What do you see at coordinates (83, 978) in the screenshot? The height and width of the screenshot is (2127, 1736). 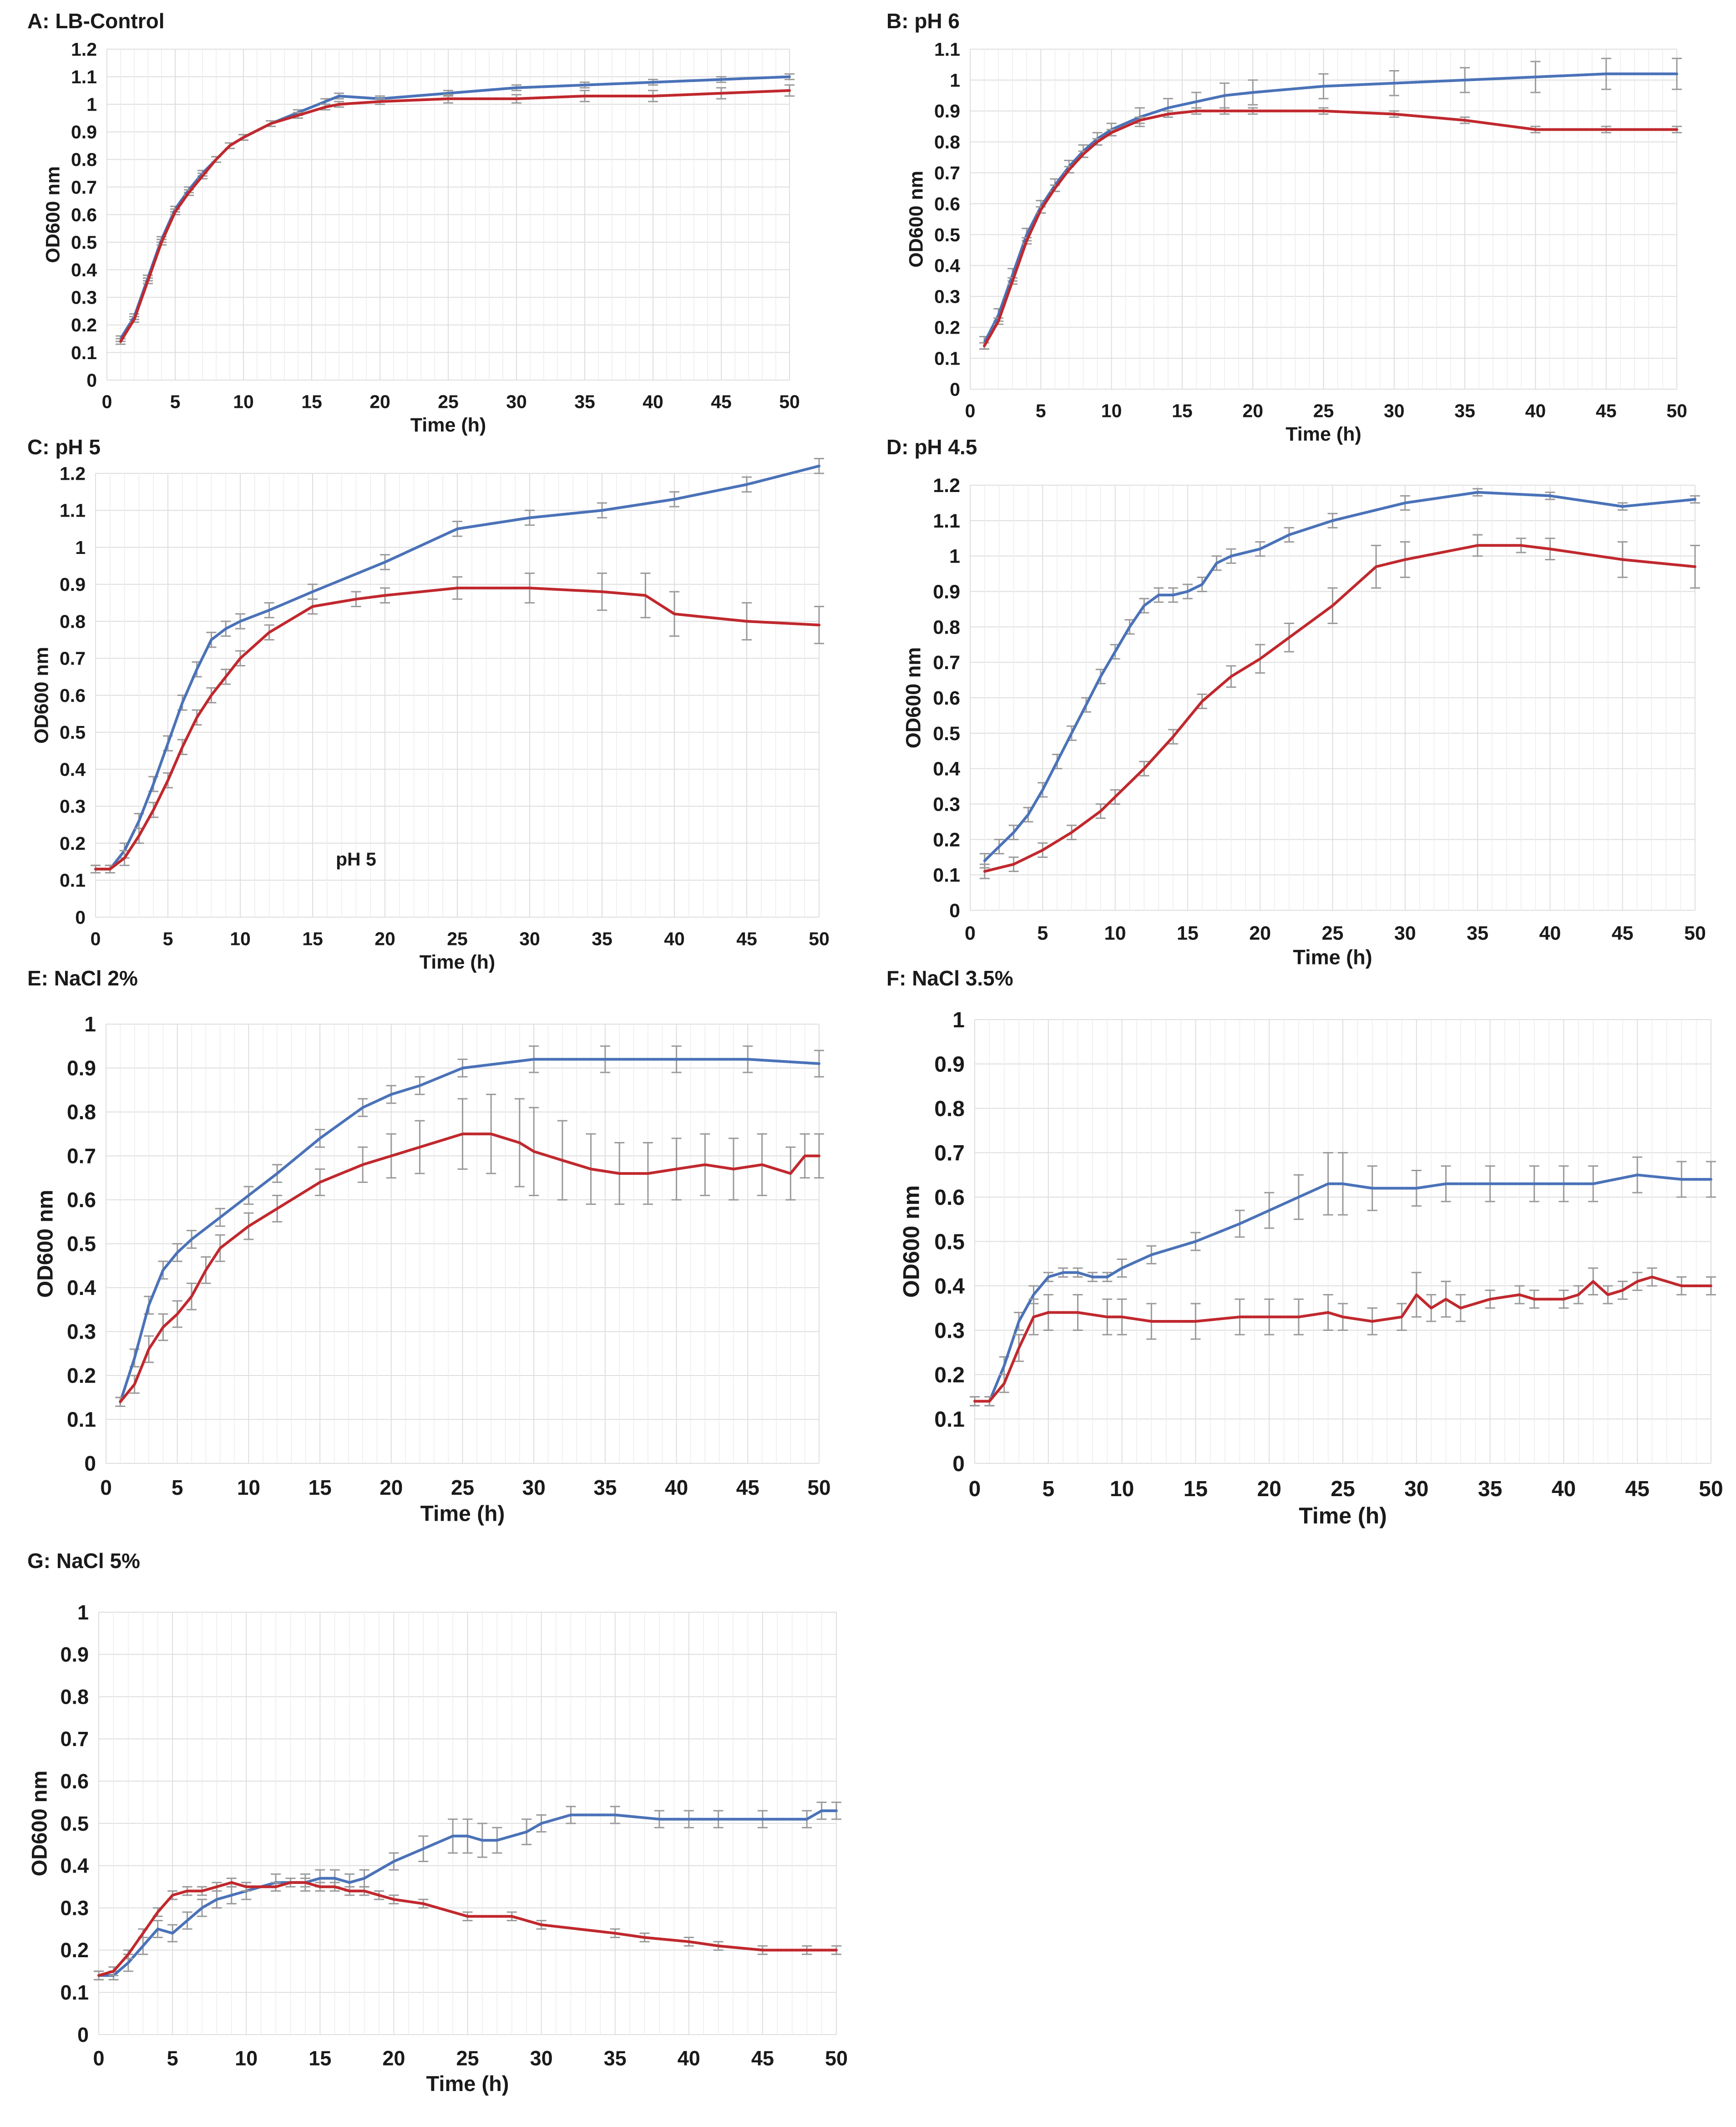 I see `chart-title: E: NaCl 2%` at bounding box center [83, 978].